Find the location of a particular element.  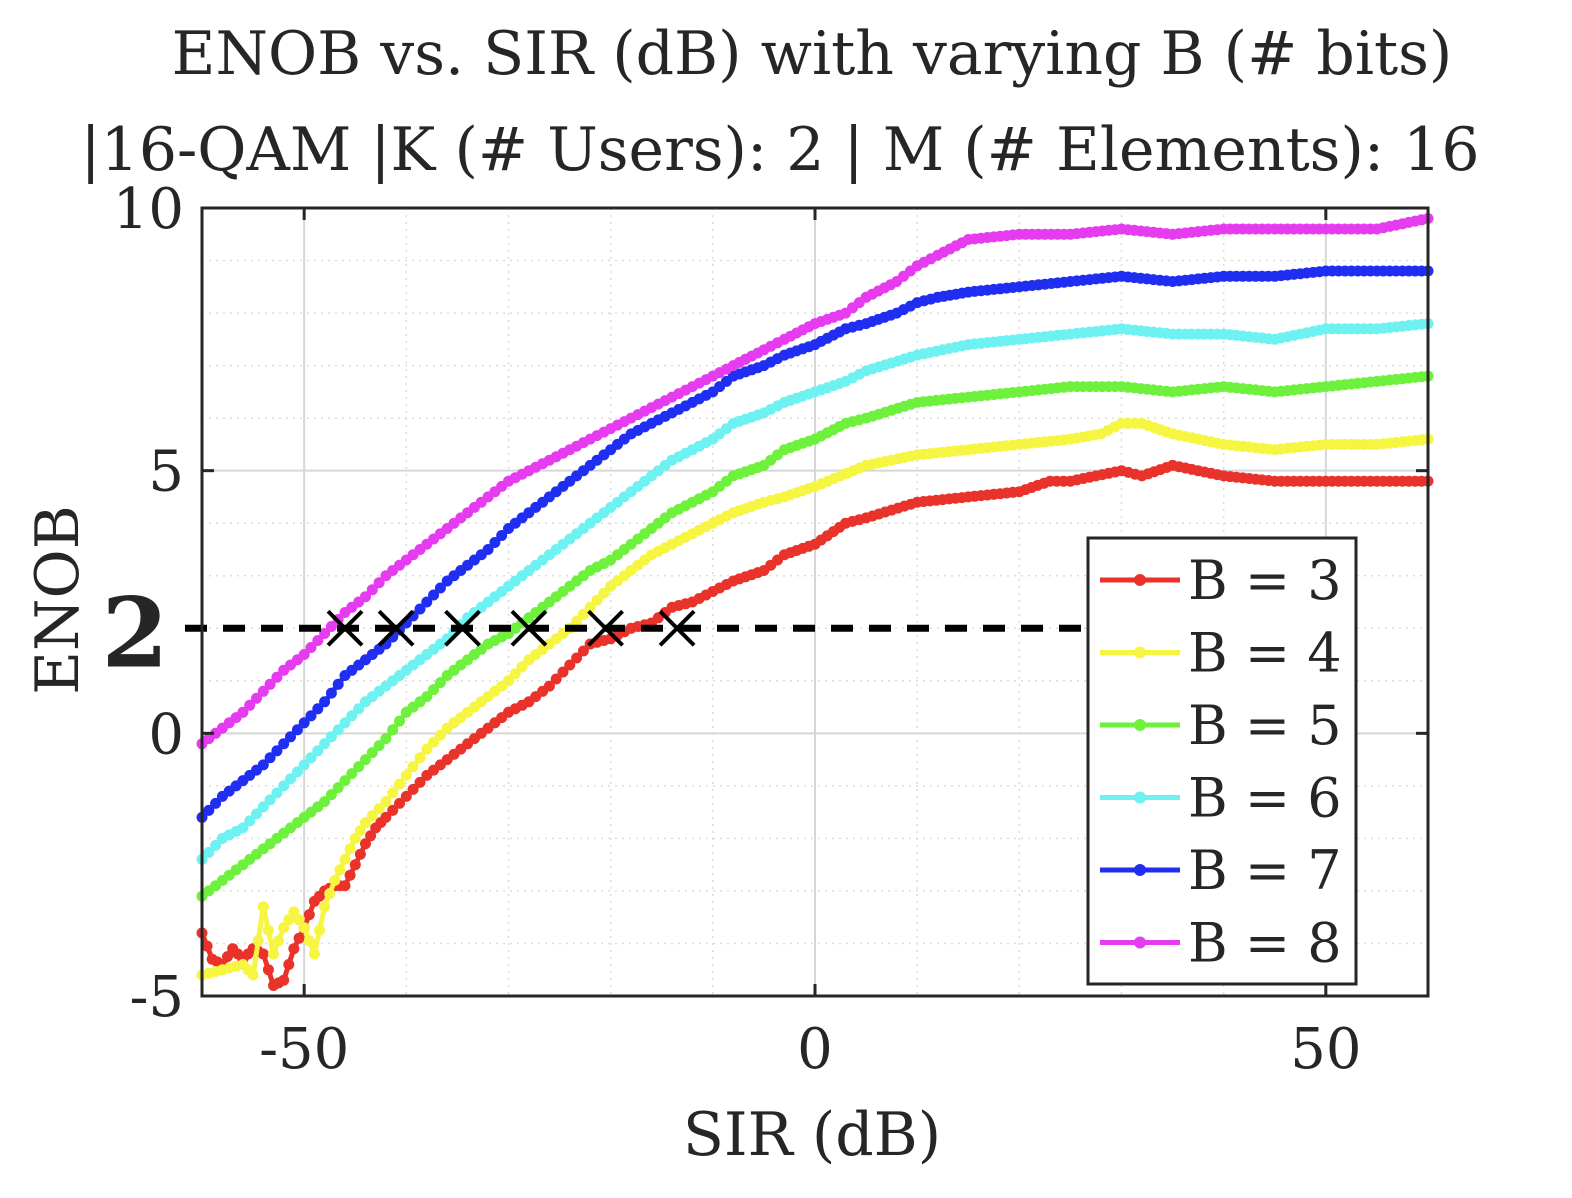

x-axis-label: SIR (dB) is located at coordinates (812, 1135).